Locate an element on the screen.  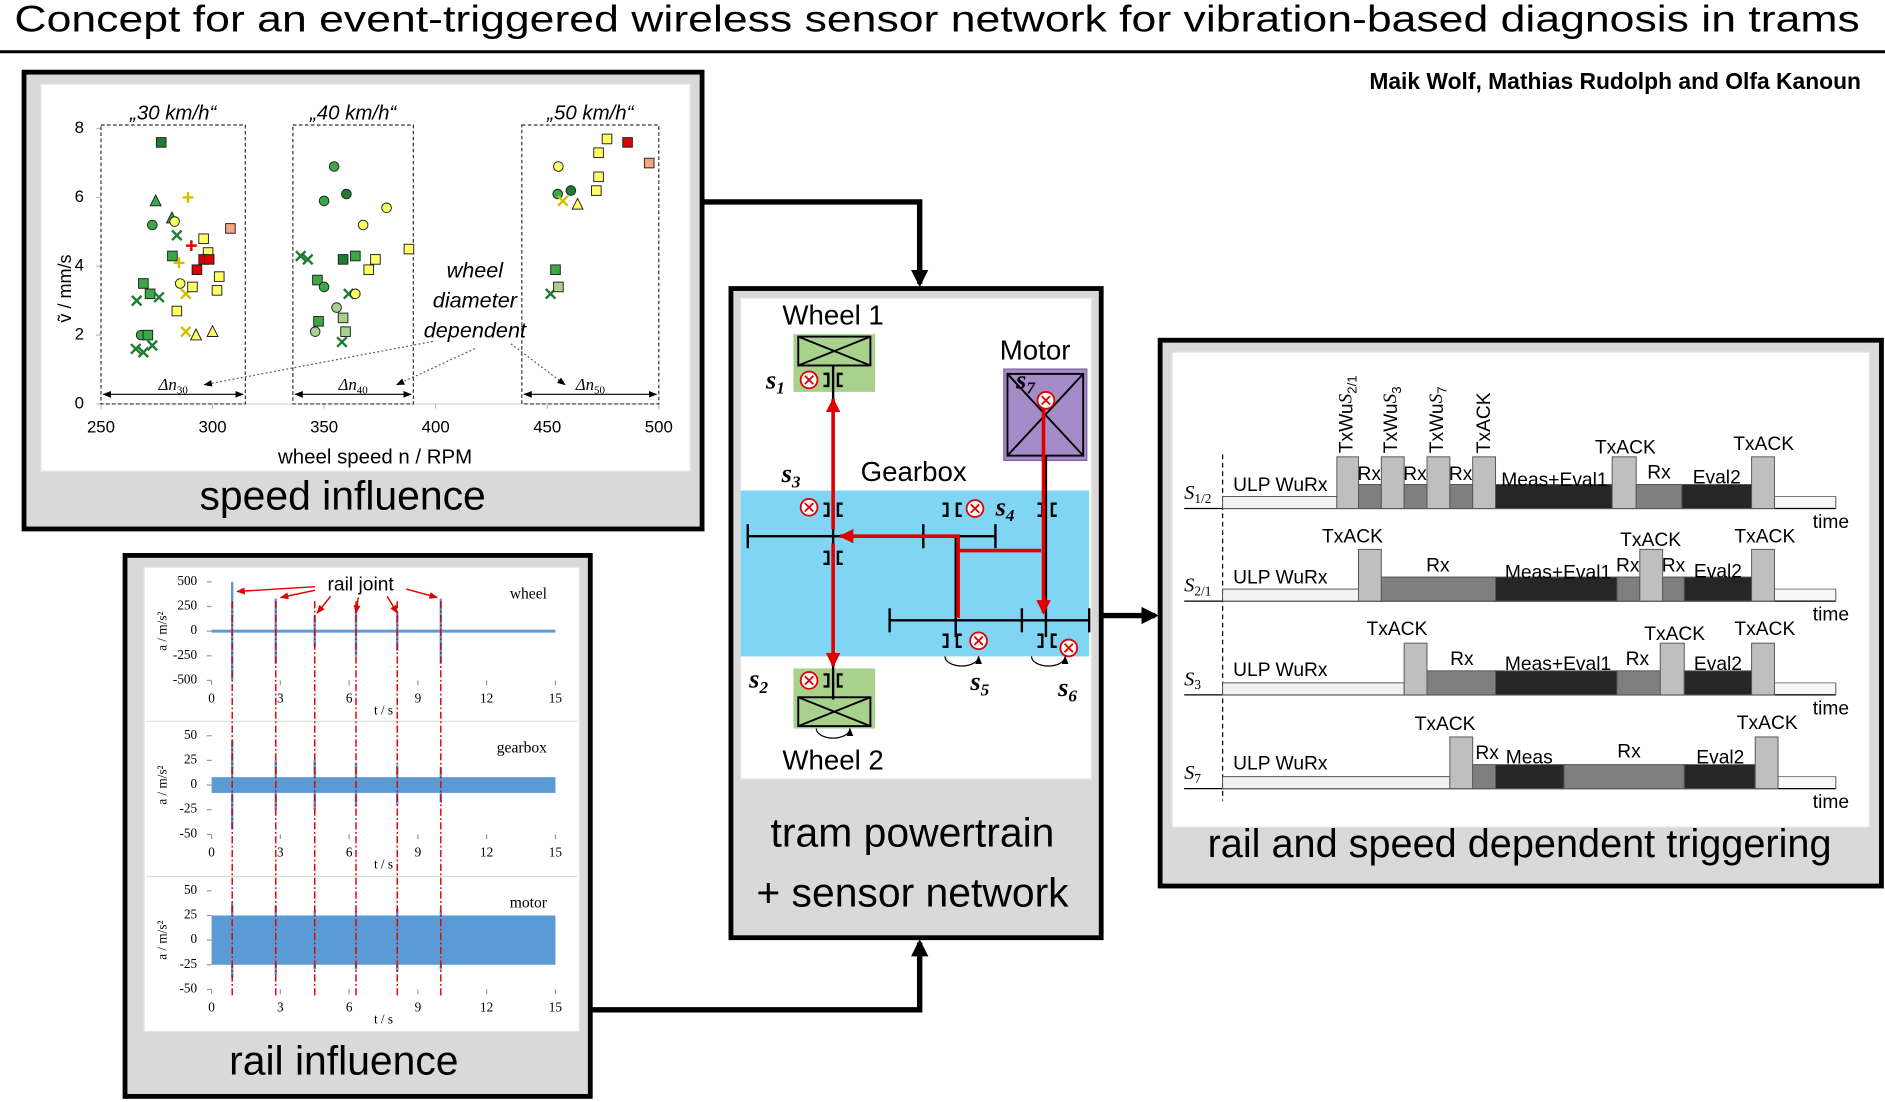
annotation: diameter is located at coordinates (475, 299).